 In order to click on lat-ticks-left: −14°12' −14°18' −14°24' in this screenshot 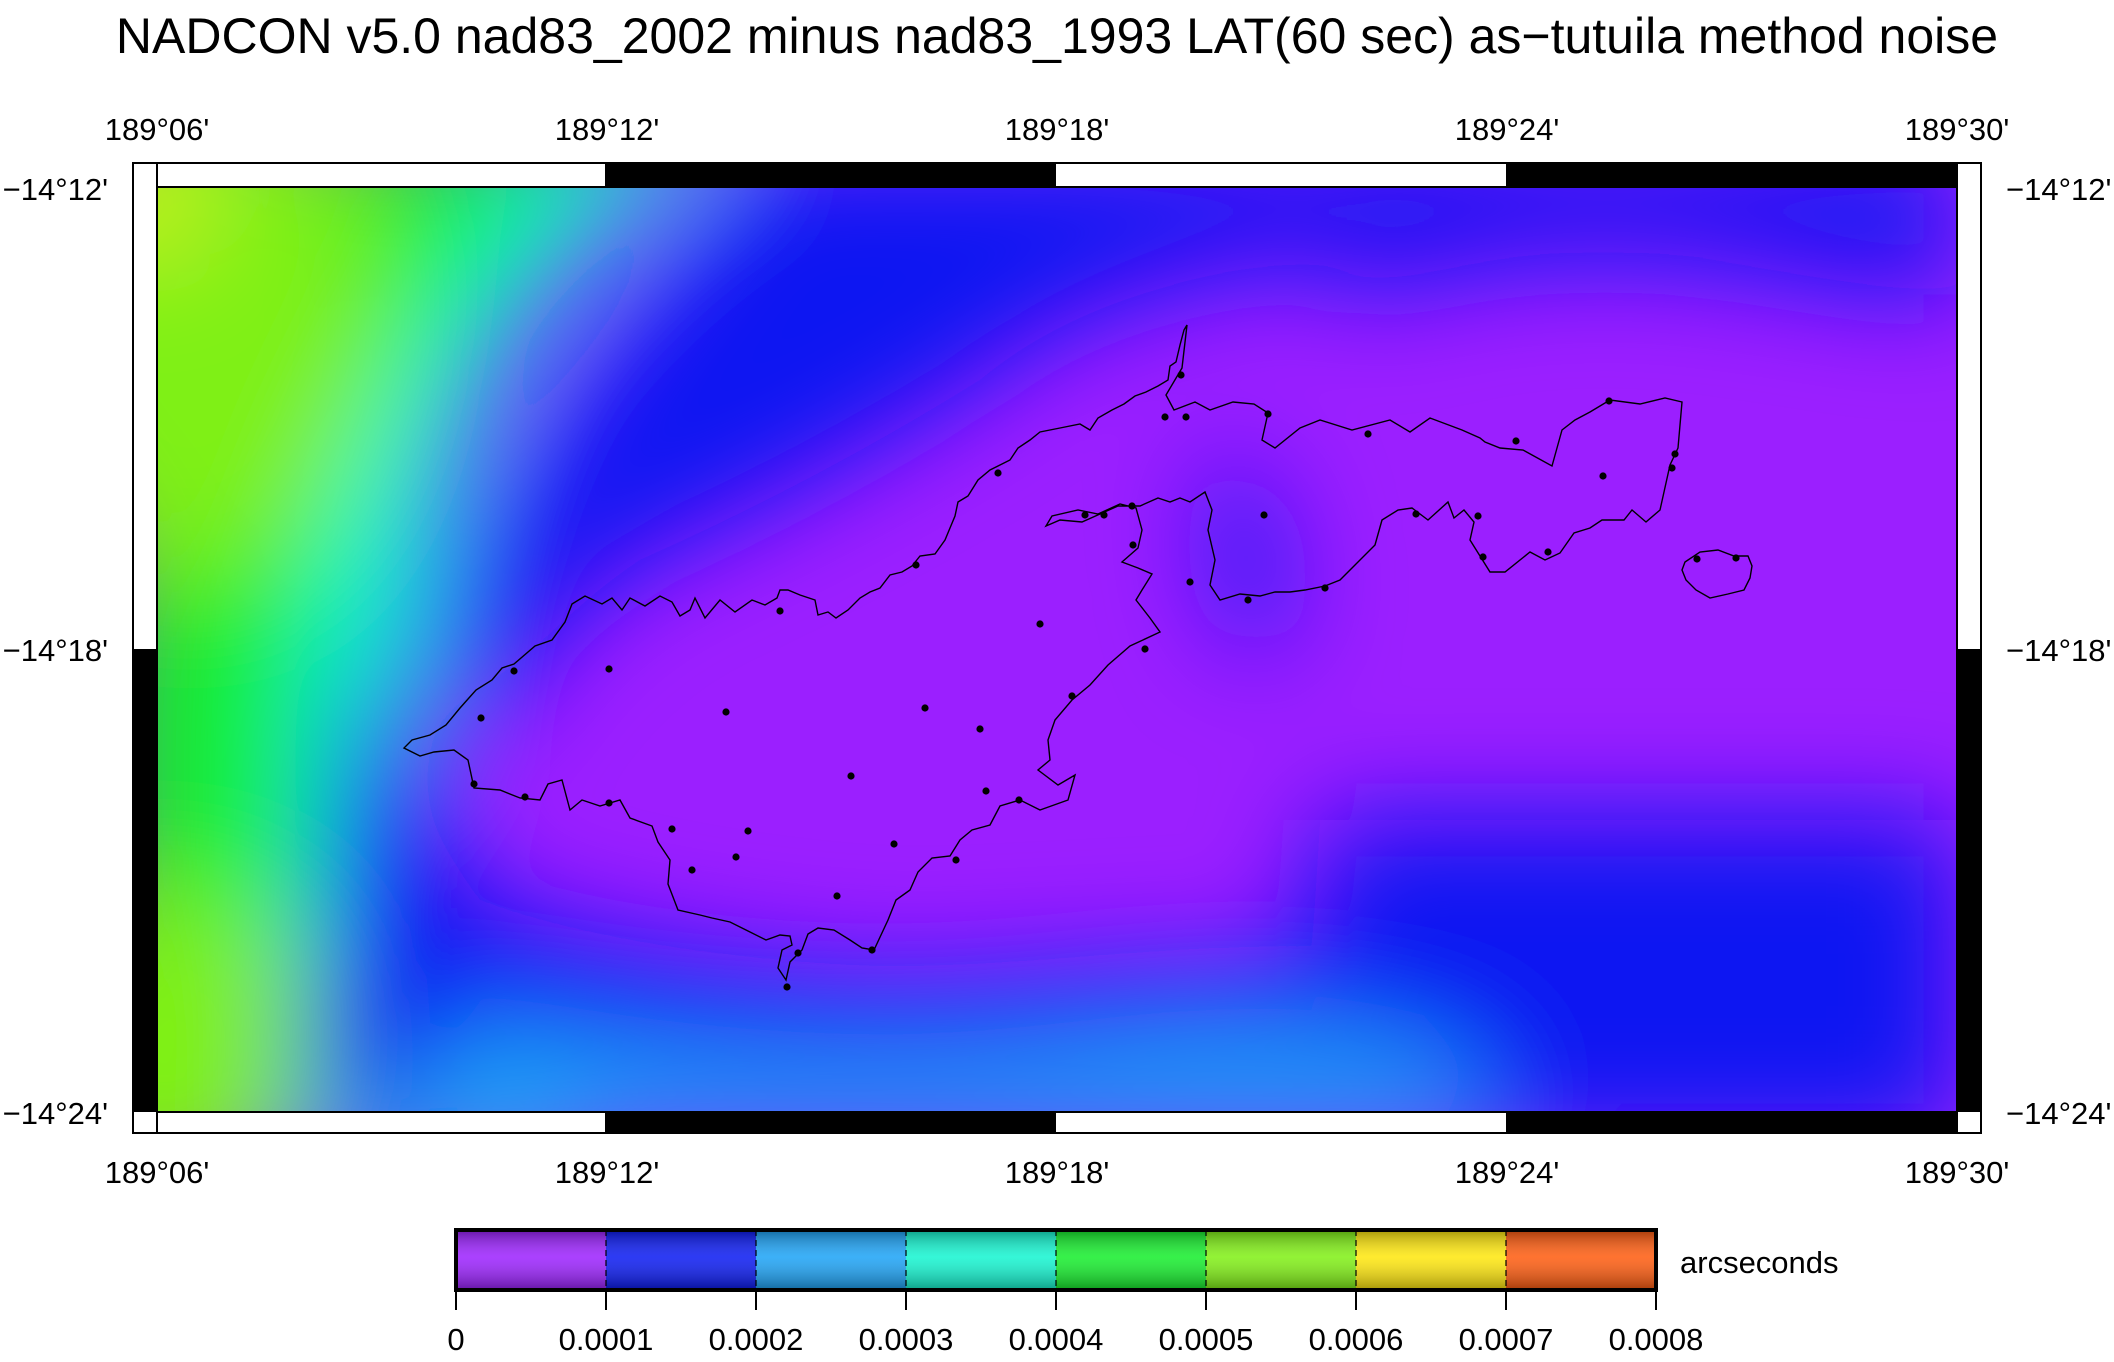, I will do `click(55, 651)`.